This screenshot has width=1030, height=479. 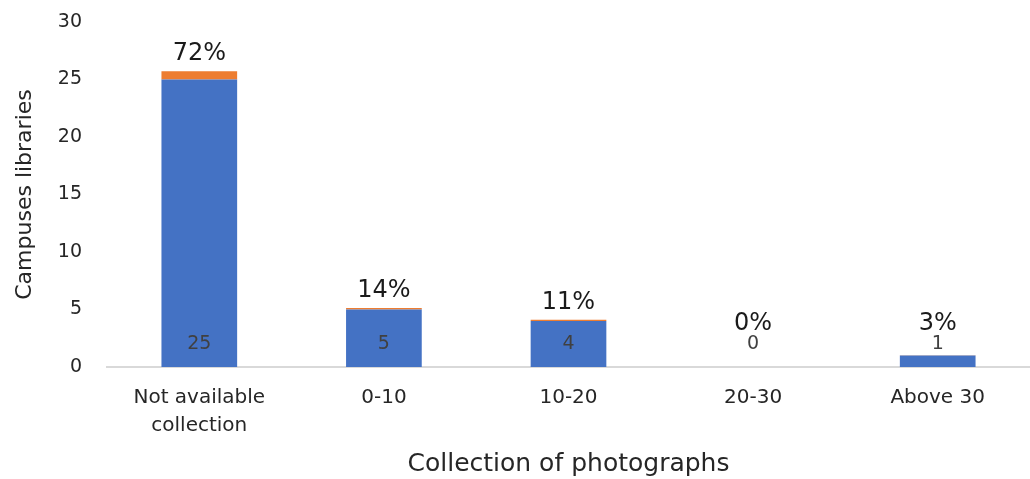 I want to click on y-tick-label: 15, so click(x=69, y=192).